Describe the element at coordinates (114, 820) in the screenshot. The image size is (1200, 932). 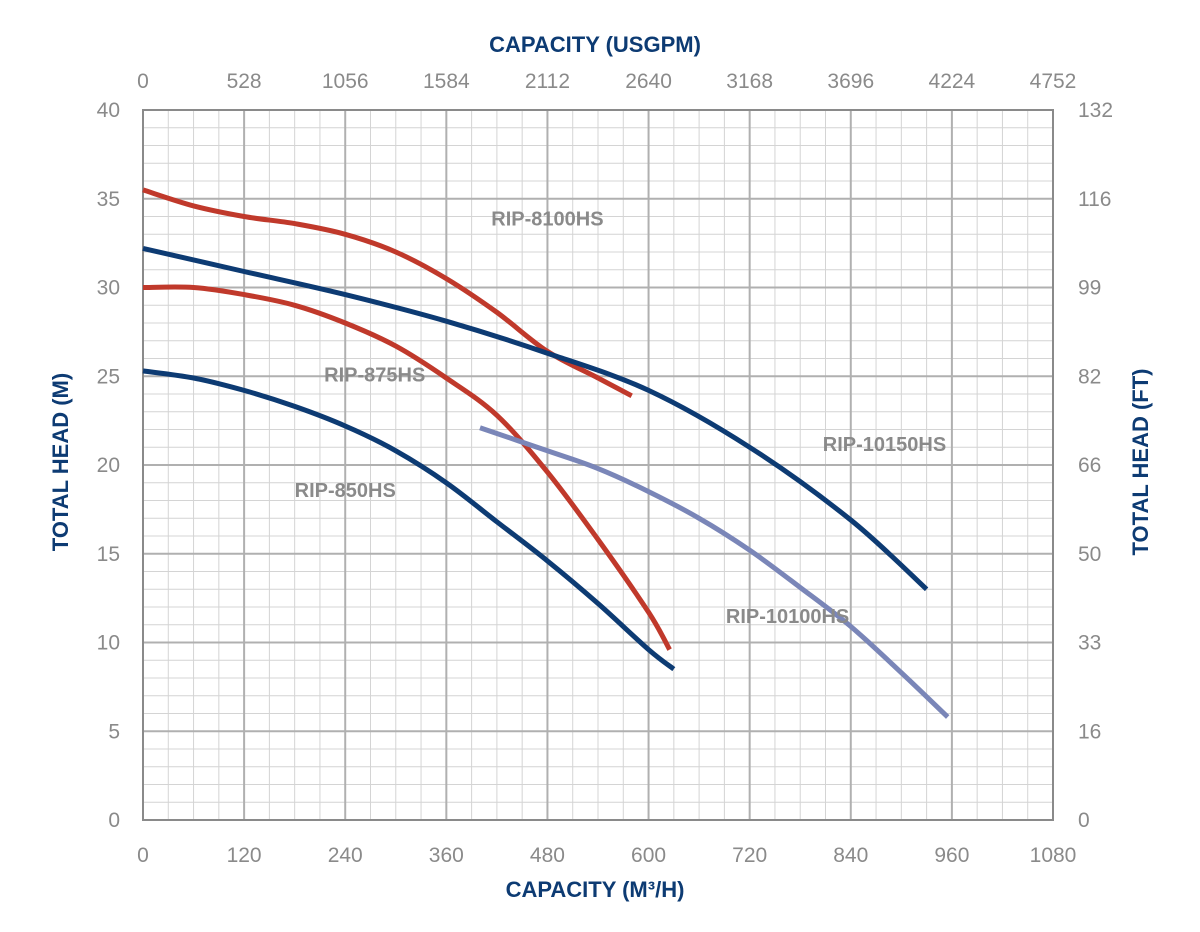
I see `y-left-tick-label: 0` at that location.